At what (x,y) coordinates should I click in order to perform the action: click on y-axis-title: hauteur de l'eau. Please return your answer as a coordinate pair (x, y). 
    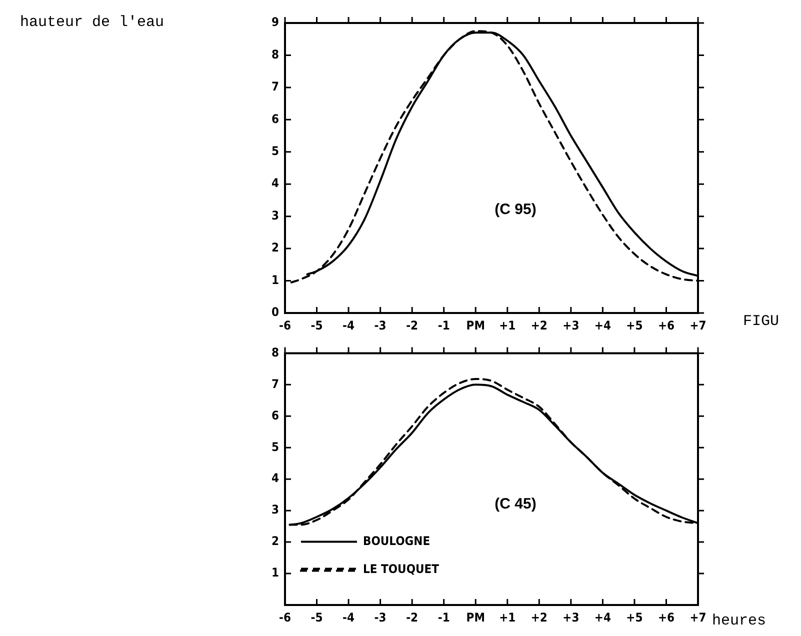
    Looking at the image, I should click on (92, 22).